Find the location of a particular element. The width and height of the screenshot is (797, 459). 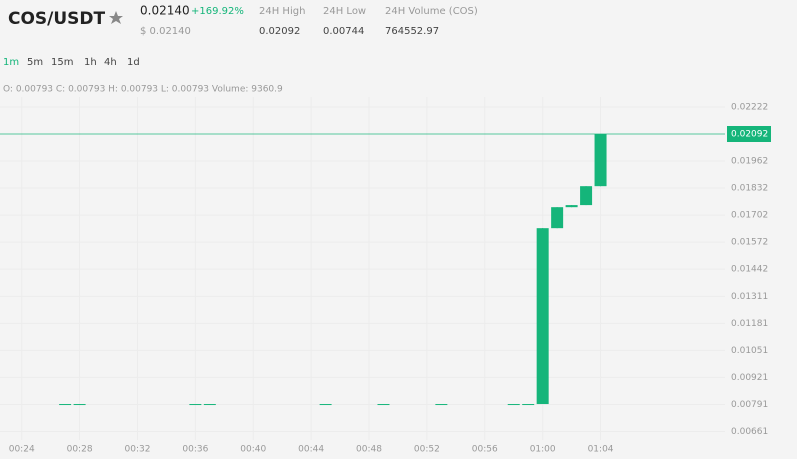

stat-label: 24H Volume (COS) is located at coordinates (431, 11).